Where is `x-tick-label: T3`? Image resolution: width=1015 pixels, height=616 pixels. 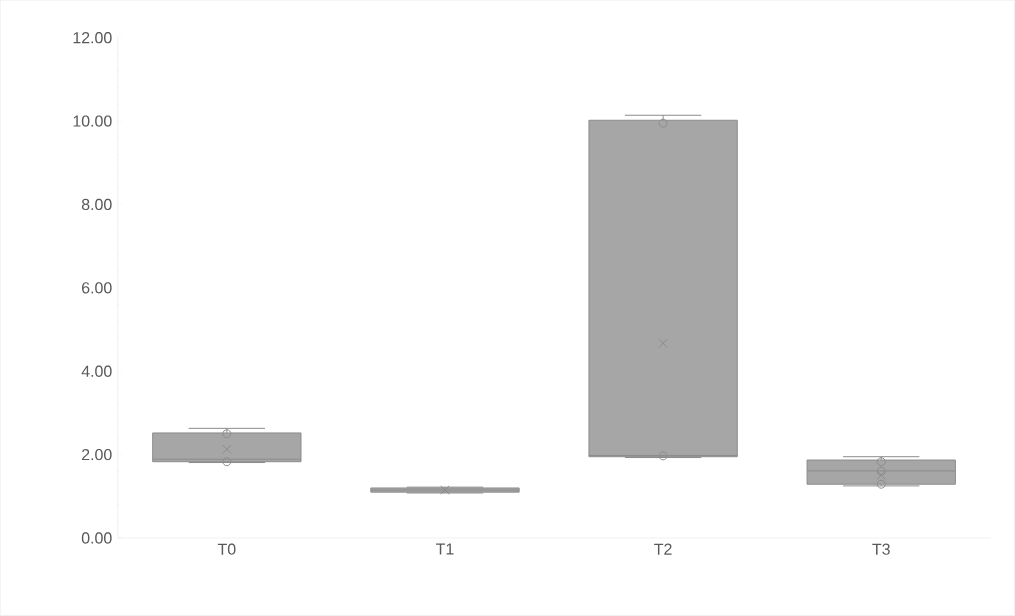 x-tick-label: T3 is located at coordinates (881, 549).